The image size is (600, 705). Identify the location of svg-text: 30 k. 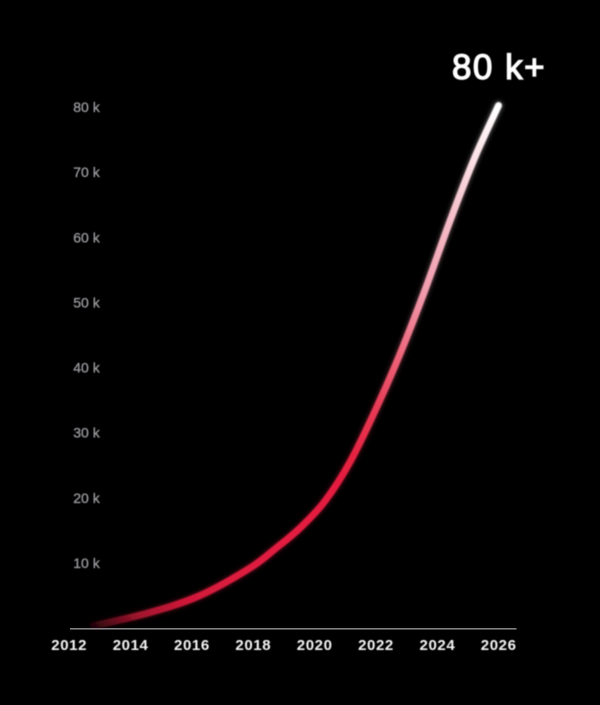
(86, 433).